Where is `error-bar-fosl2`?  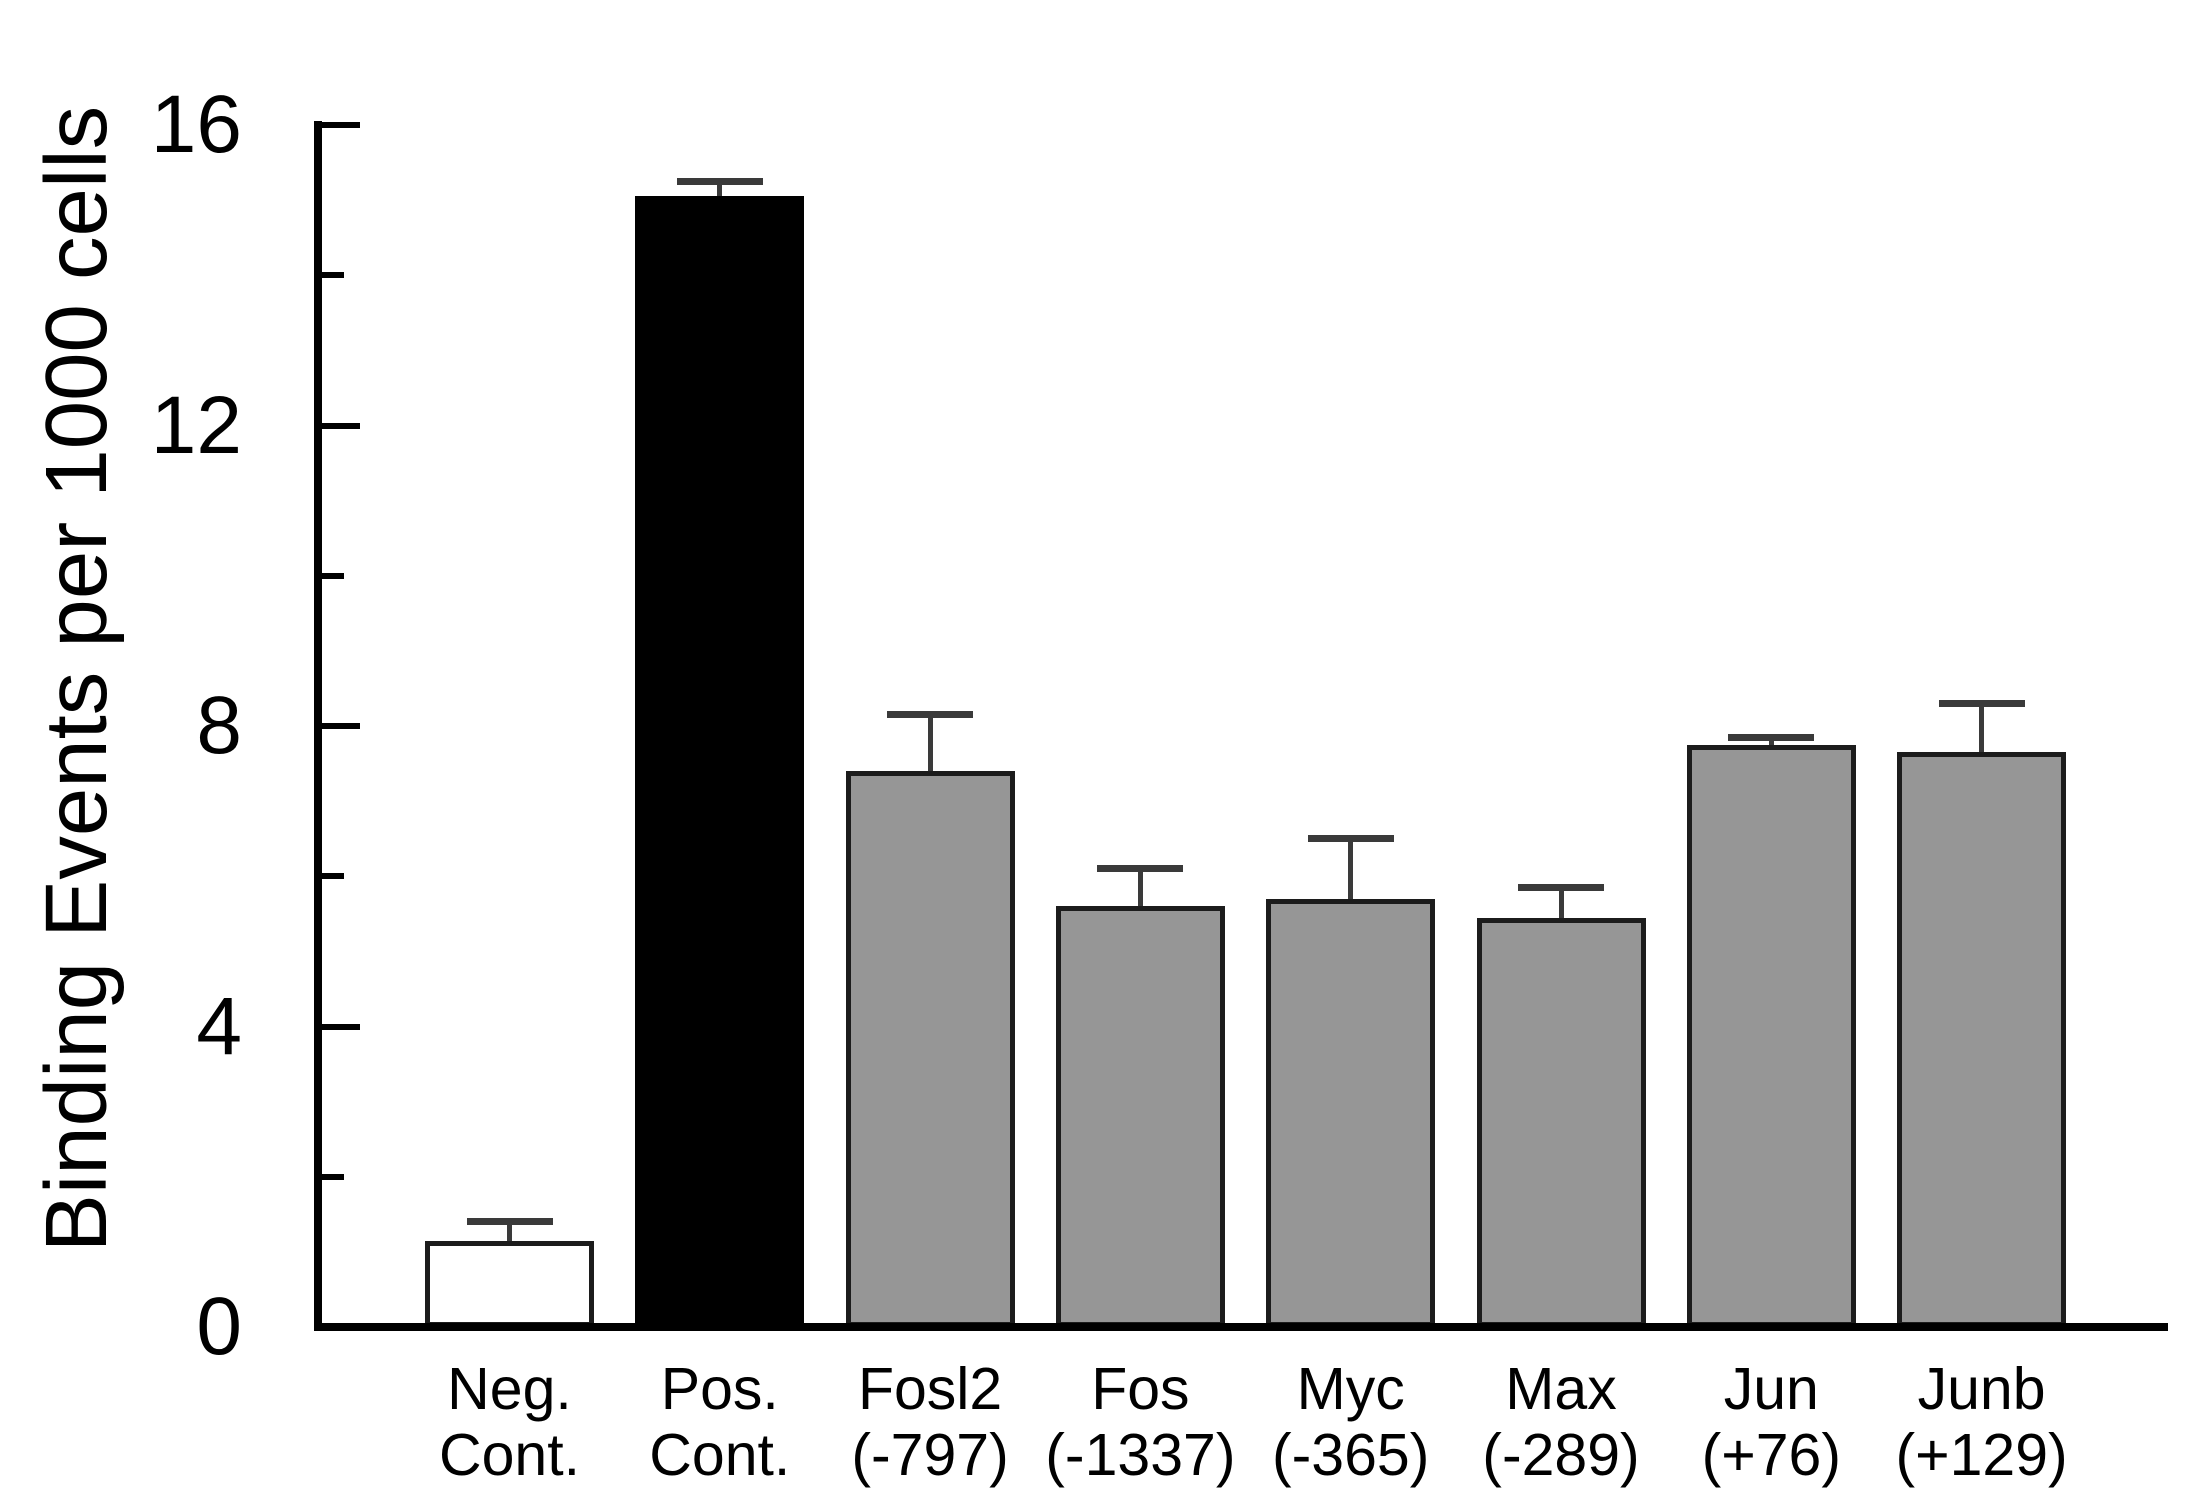
error-bar-fosl2 is located at coordinates (930, 744).